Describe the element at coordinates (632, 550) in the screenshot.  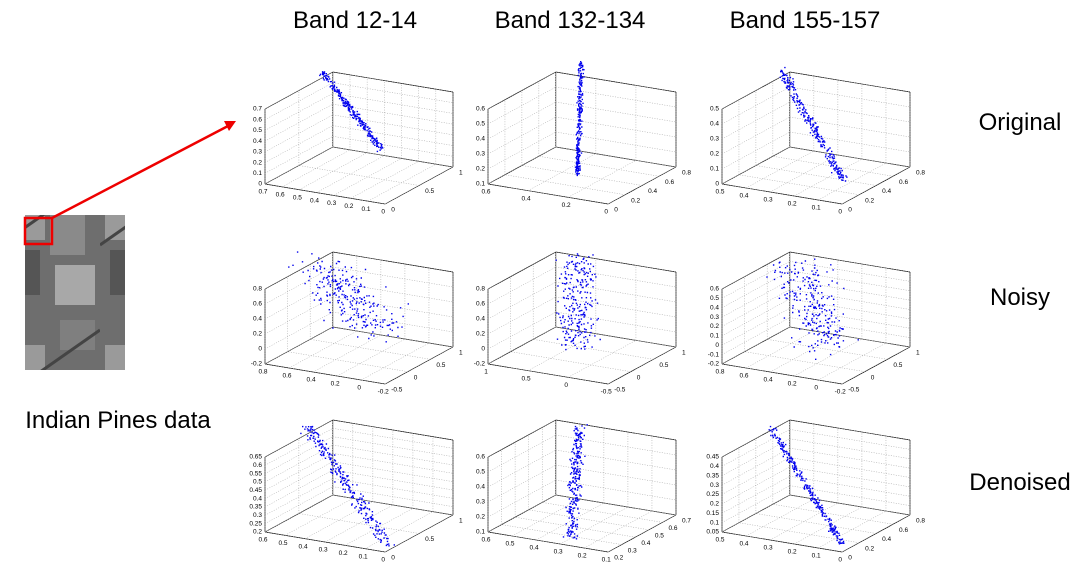
I see `y-tick-label: 0.3` at that location.